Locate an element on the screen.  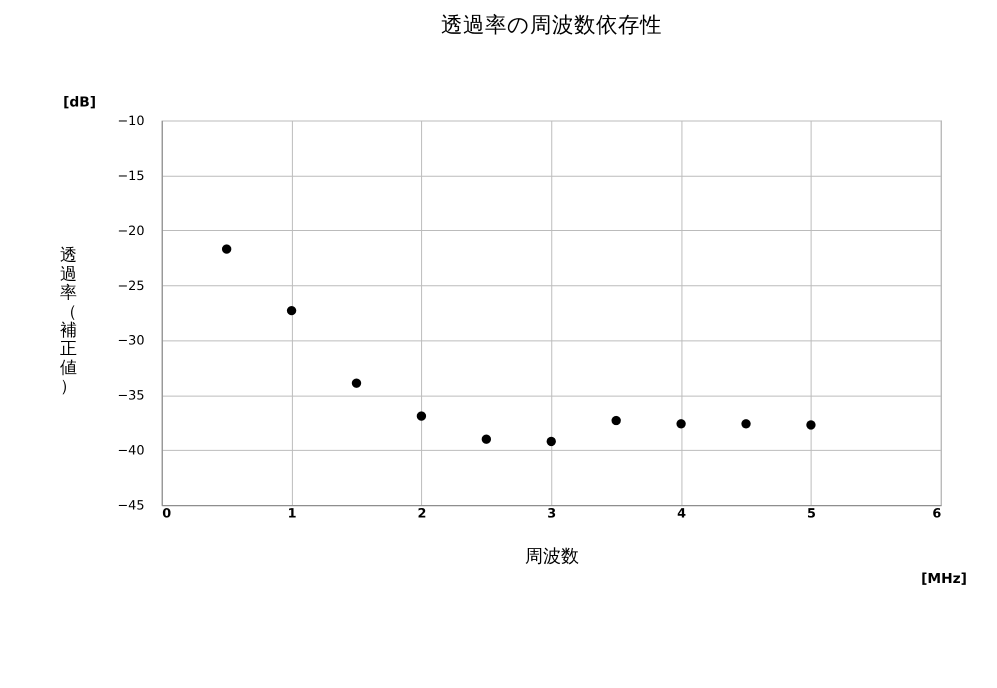
y-tick-label: −30 is located at coordinates (130, 341).